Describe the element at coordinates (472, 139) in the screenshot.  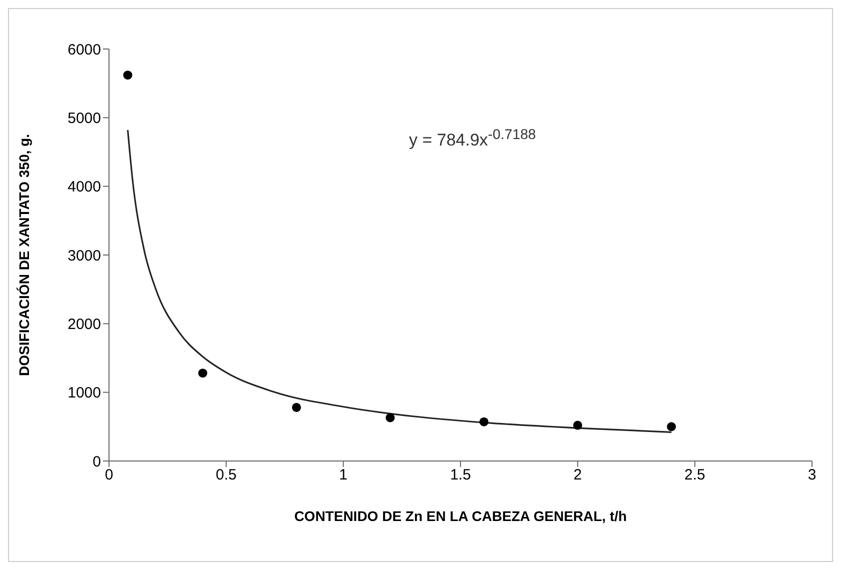
I see `annotation: y = 784.9x$^{-0.7188}$` at that location.